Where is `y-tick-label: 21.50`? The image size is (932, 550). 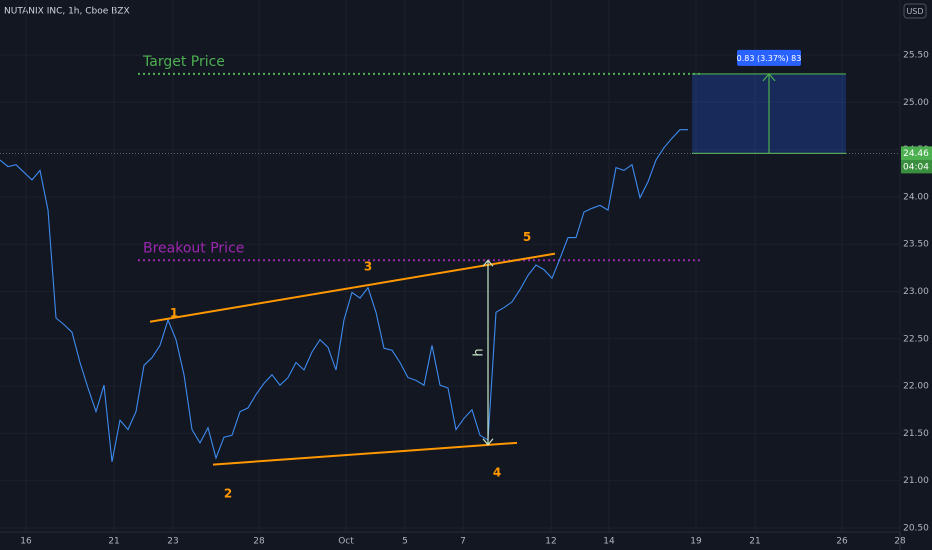 y-tick-label: 21.50 is located at coordinates (916, 434).